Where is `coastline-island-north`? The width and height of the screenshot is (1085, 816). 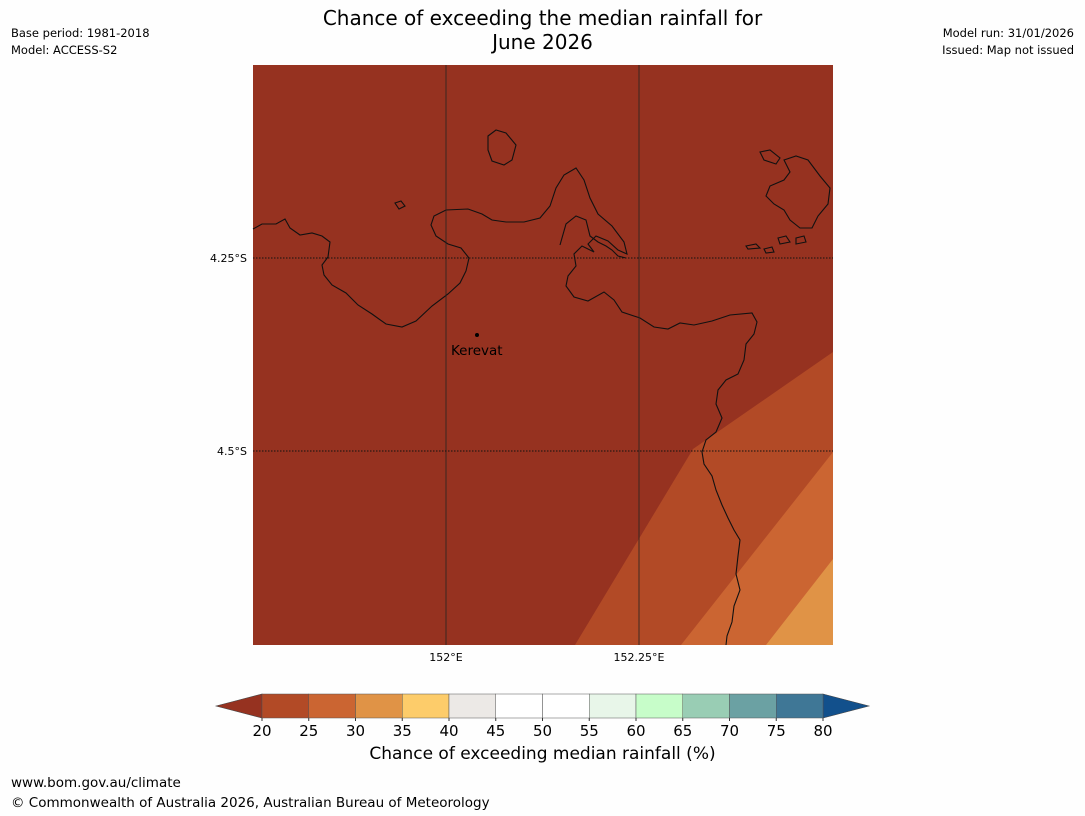 coastline-island-north is located at coordinates (502, 147).